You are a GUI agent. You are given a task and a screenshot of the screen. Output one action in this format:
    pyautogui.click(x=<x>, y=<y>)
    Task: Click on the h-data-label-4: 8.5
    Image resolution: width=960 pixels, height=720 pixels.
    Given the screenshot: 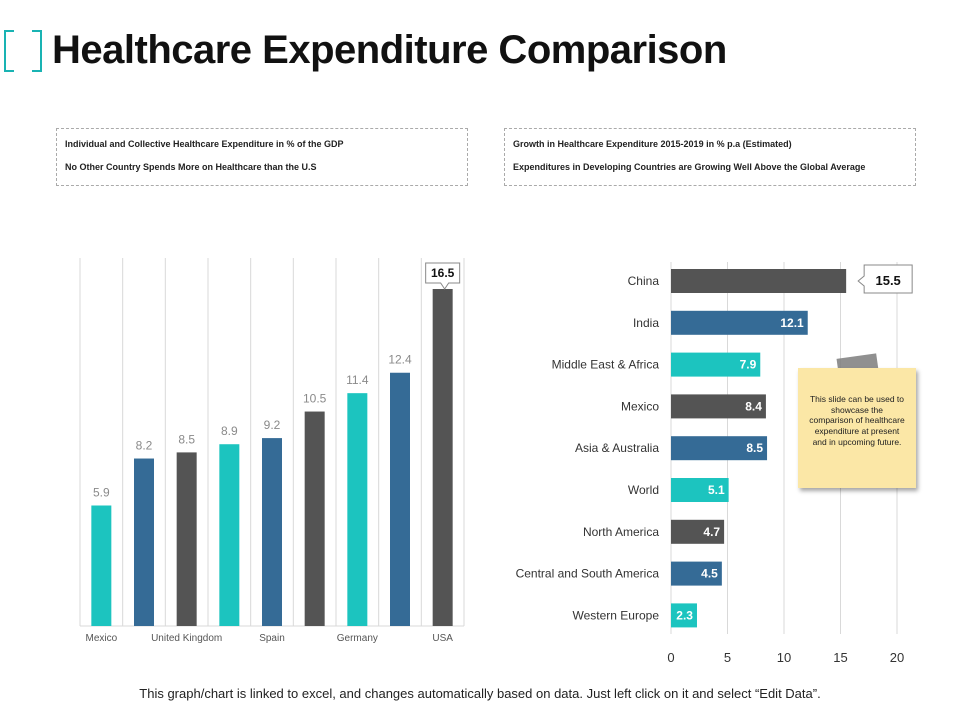 What is the action you would take?
    pyautogui.click(x=754, y=448)
    